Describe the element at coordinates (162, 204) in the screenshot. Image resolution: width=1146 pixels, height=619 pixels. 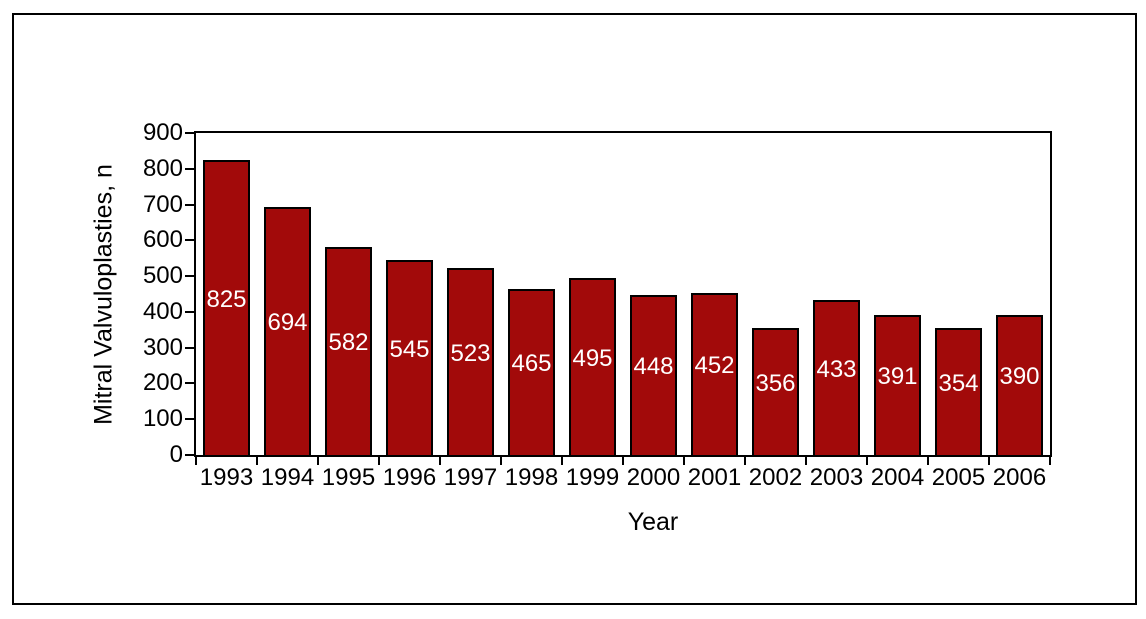
I see `y-tick-label: 700` at that location.